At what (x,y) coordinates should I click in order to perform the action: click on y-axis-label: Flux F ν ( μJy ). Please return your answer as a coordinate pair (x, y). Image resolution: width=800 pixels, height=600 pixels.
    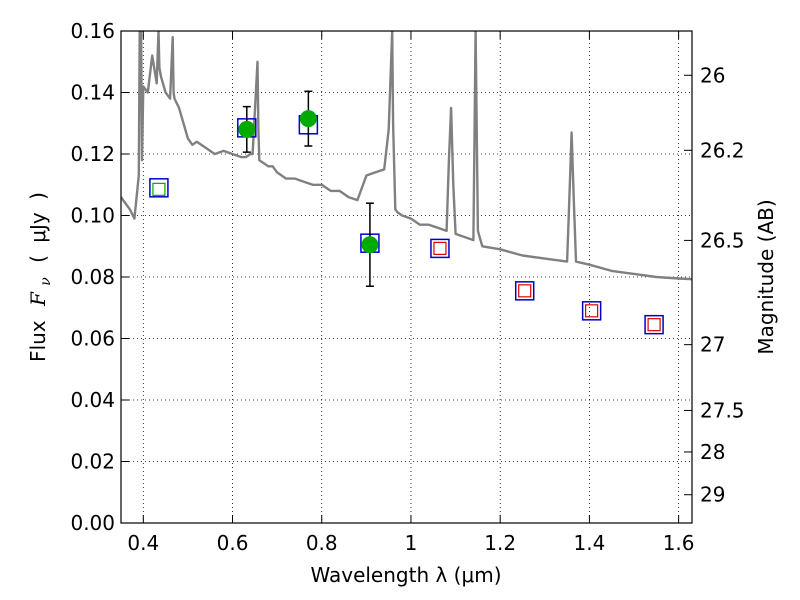
    Looking at the image, I should click on (40, 277).